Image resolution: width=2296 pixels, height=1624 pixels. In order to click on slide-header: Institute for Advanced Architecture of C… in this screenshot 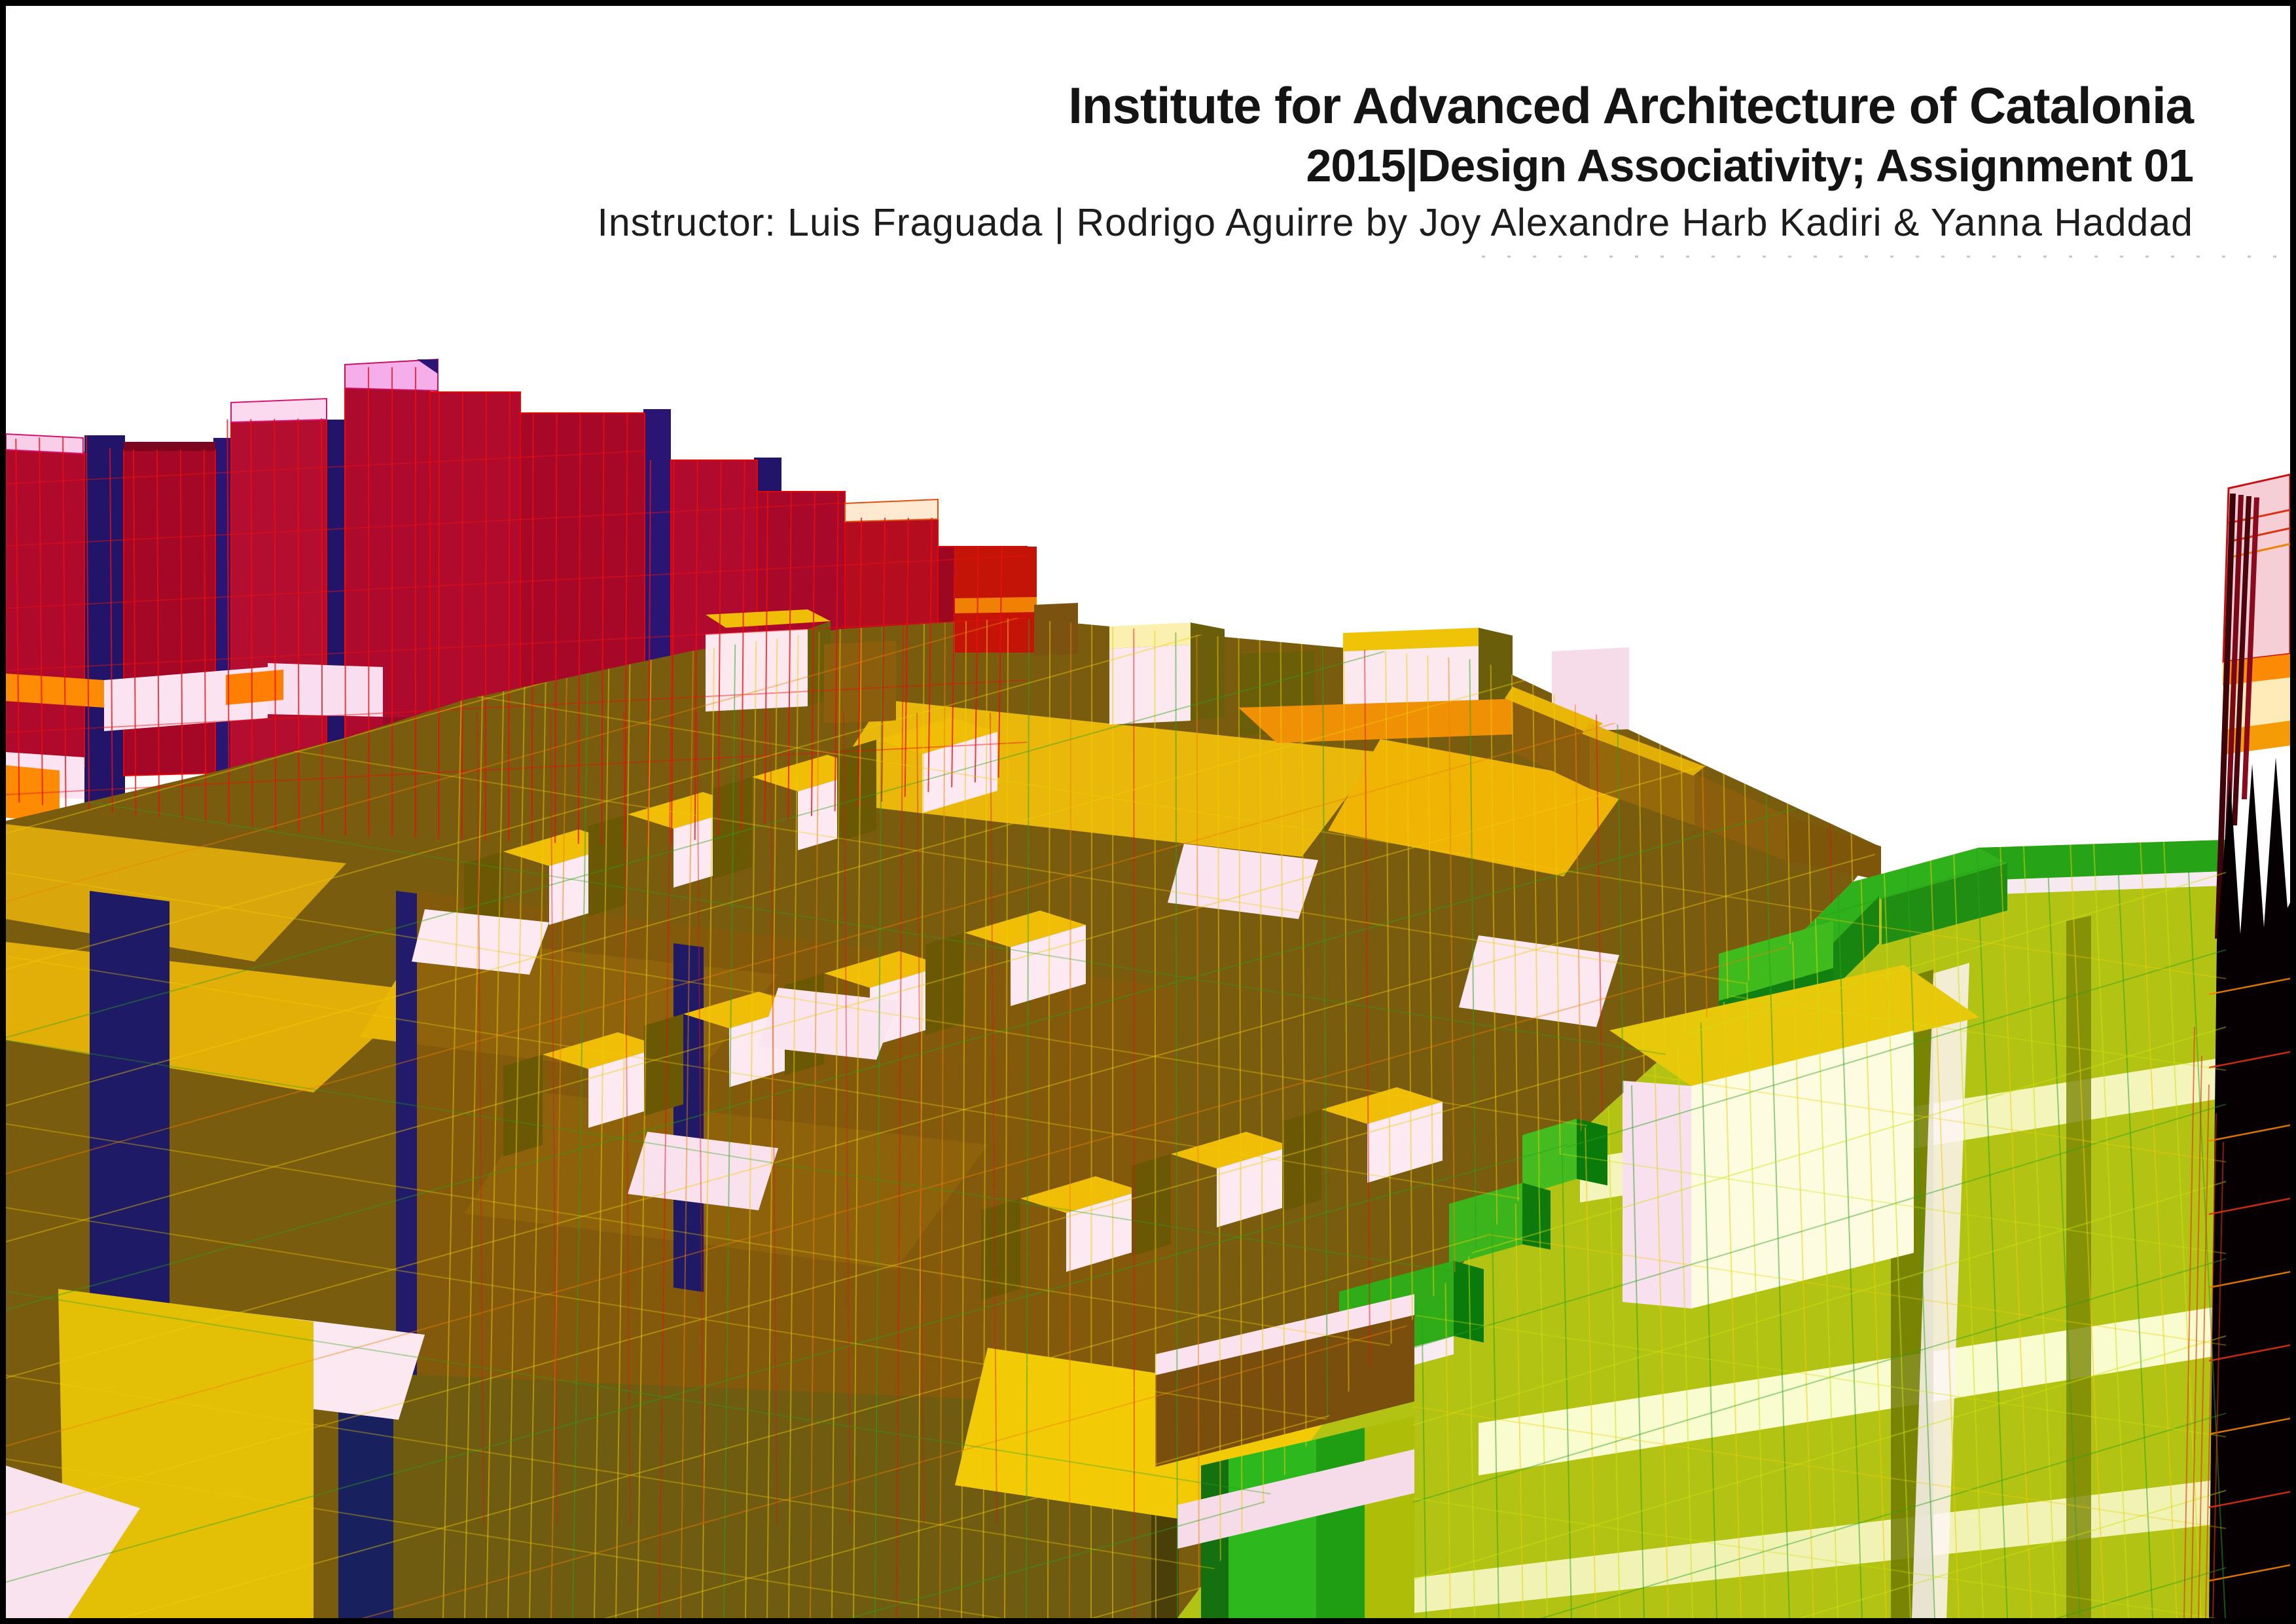, I will do `click(1395, 161)`.